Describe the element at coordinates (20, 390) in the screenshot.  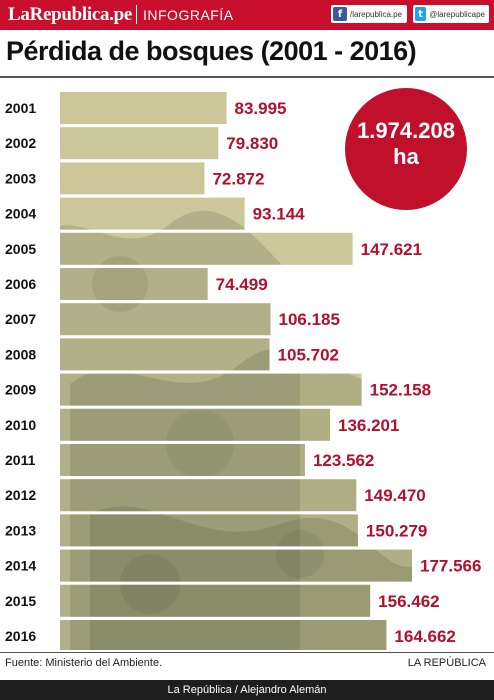
I see `year-label: 2009` at that location.